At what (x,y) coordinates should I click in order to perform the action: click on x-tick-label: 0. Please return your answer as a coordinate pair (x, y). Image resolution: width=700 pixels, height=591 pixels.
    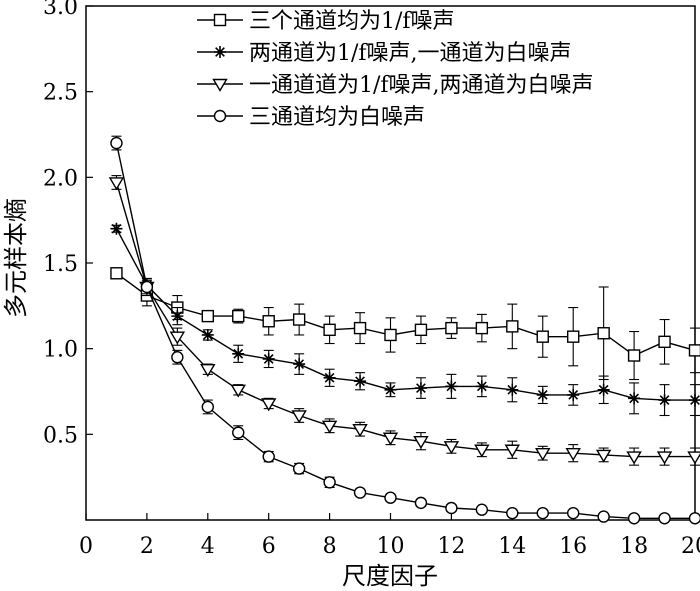
    Looking at the image, I should click on (86, 546).